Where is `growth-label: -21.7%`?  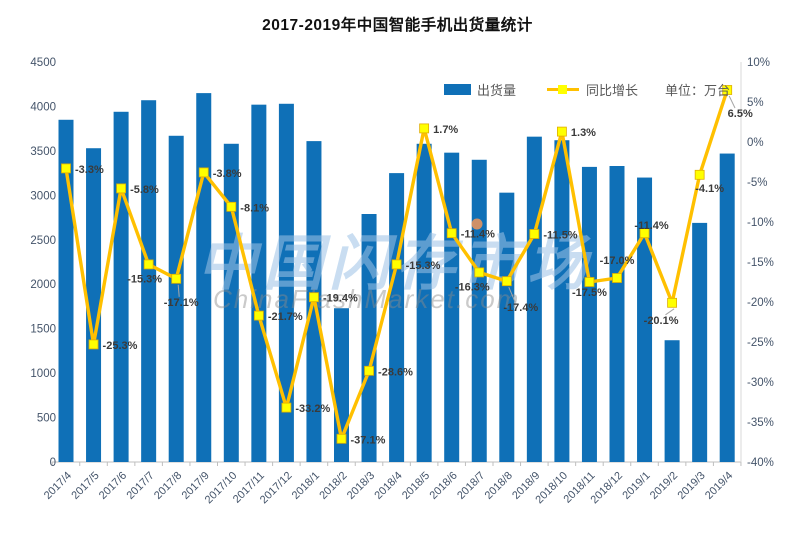 growth-label: -21.7% is located at coordinates (285, 317).